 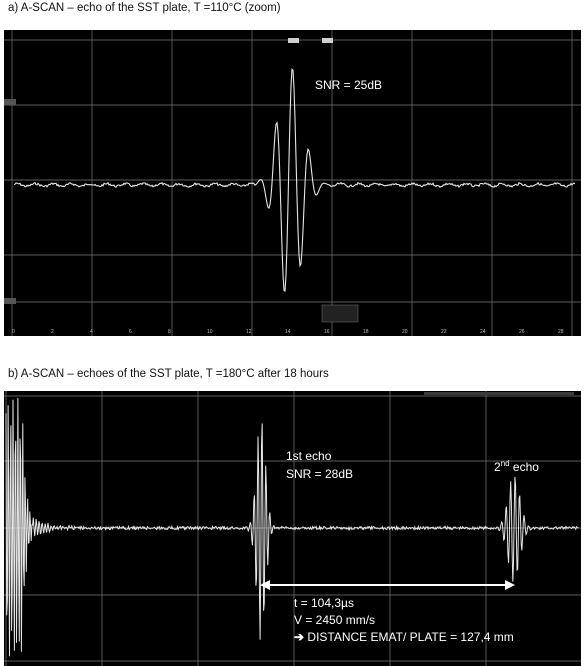 I want to click on x-tick-label: 26, so click(x=522, y=332).